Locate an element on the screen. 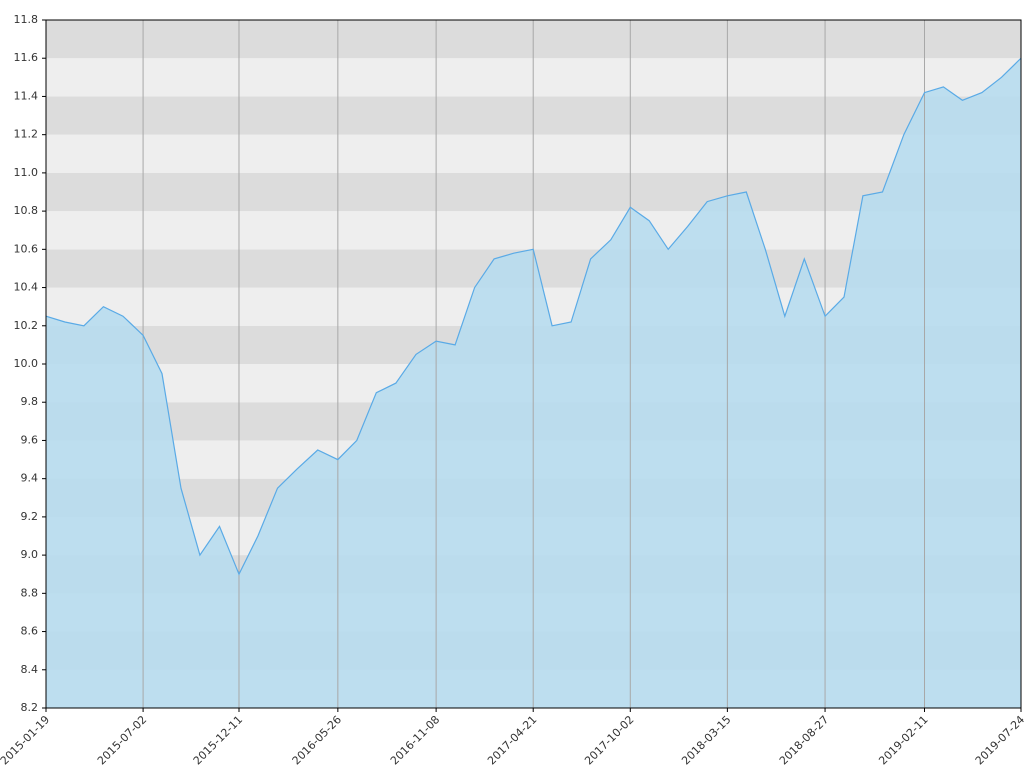 The width and height of the screenshot is (1024, 768). y-tick-label: 11.4 is located at coordinates (26, 95).